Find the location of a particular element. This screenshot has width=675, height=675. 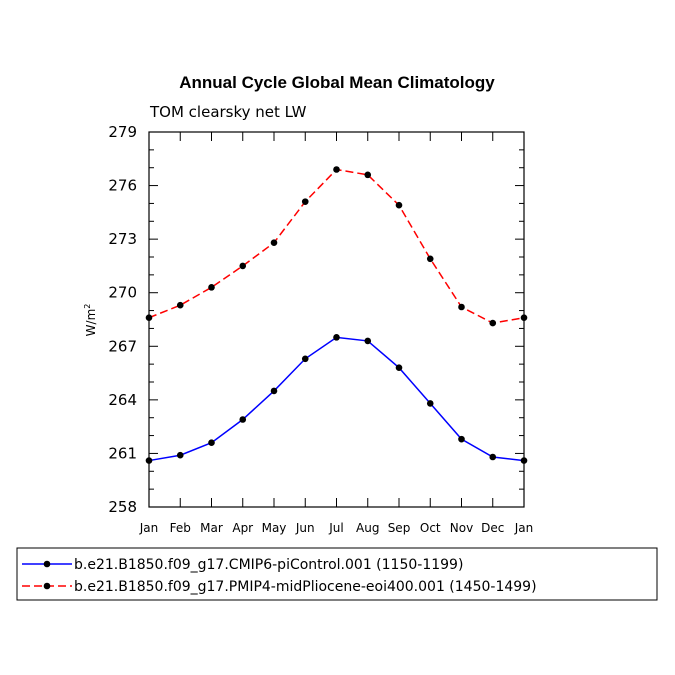

y-tick-label: 273 is located at coordinates (122, 239).